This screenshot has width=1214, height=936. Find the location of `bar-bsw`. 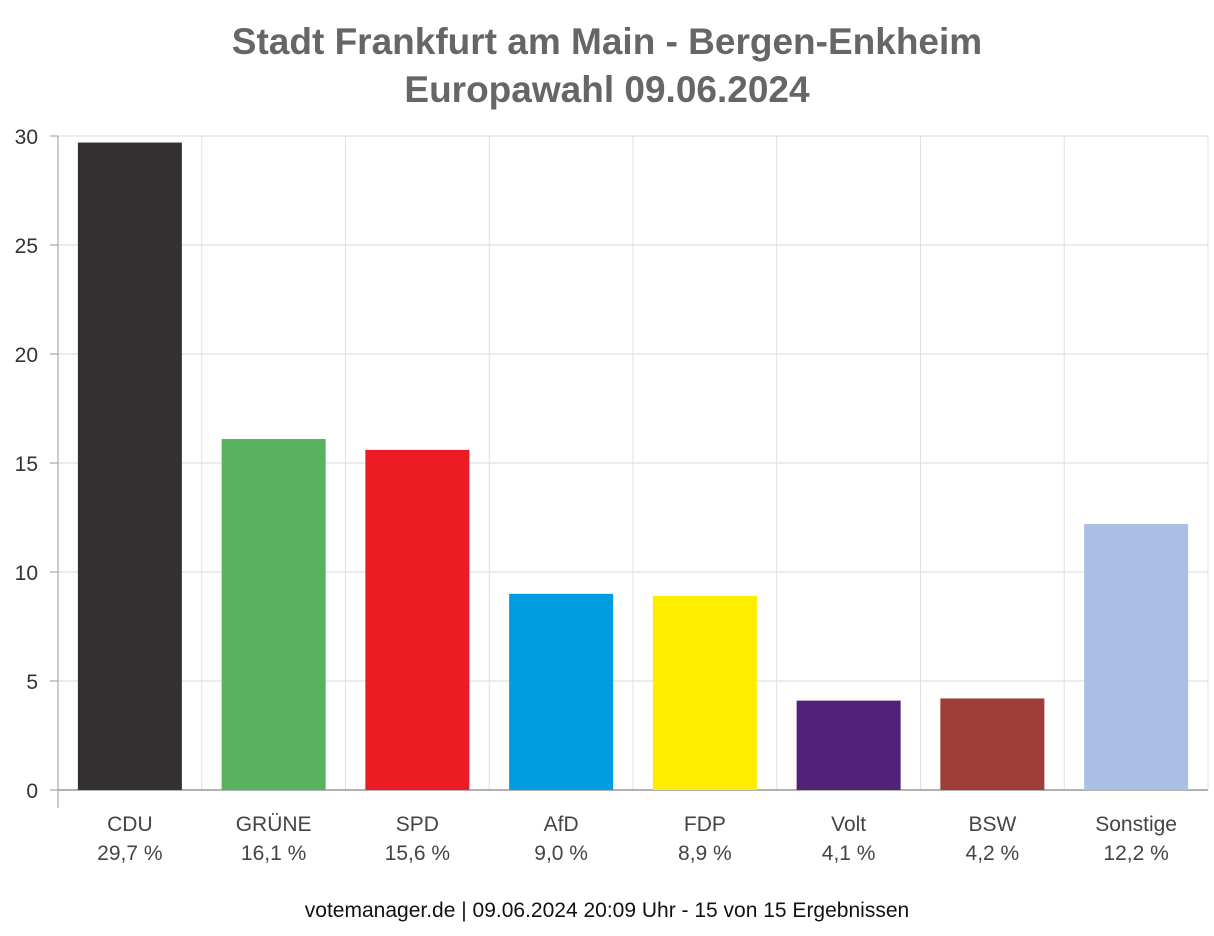

bar-bsw is located at coordinates (992, 744).